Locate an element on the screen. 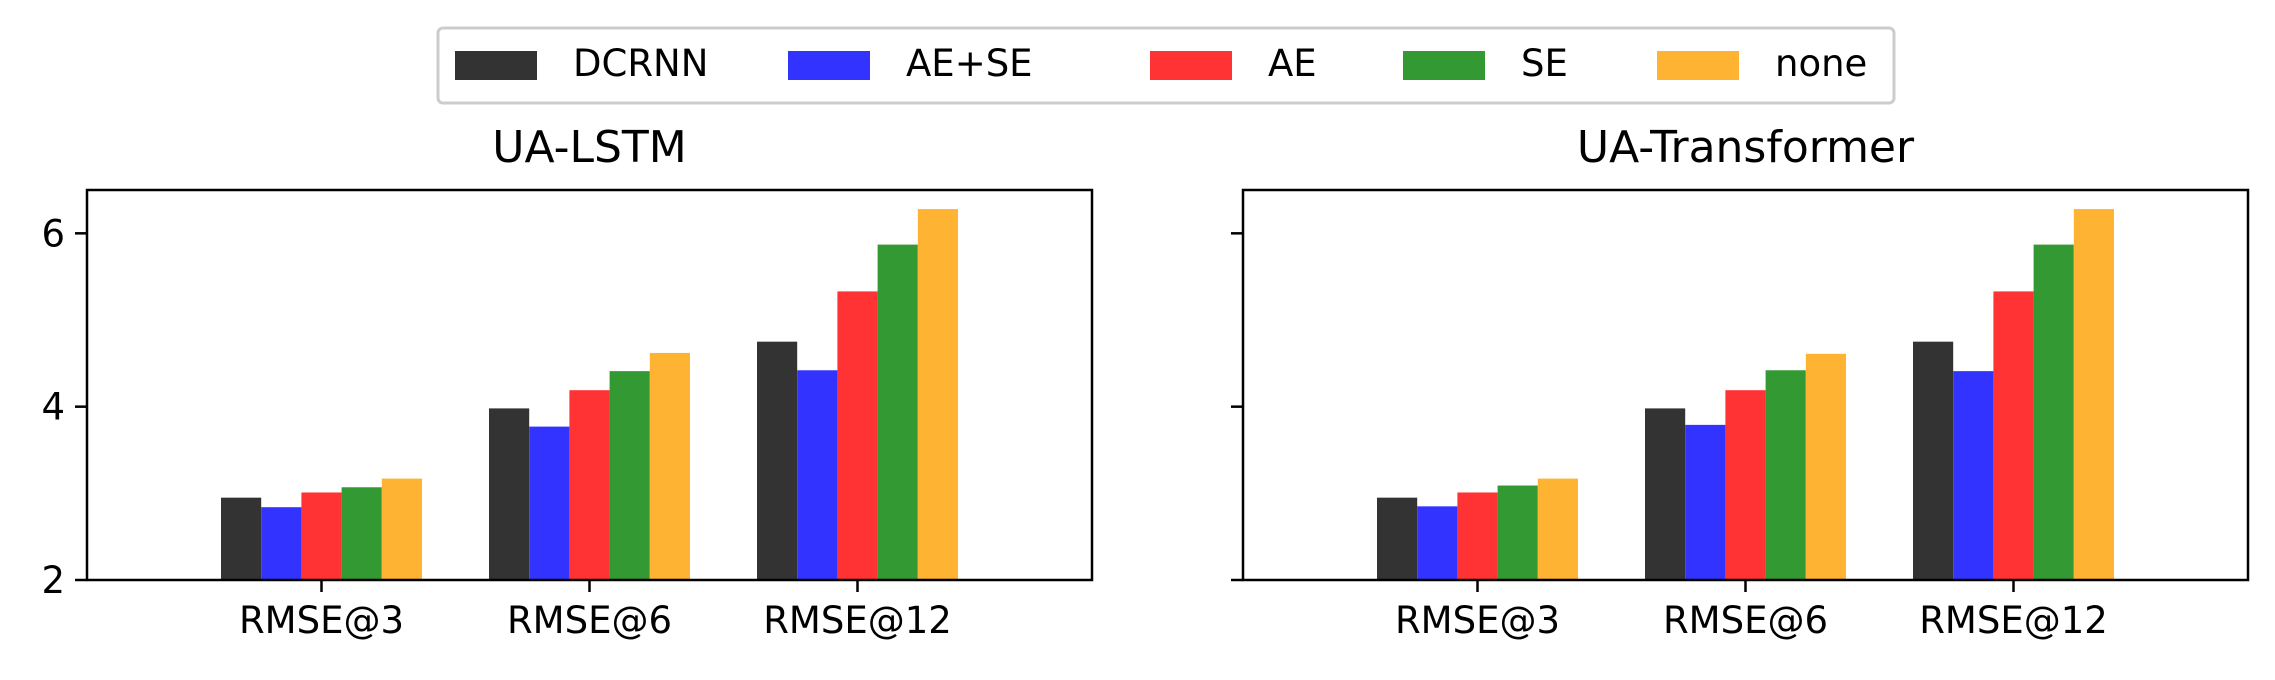  legend-swatch-ae is located at coordinates (1191, 65).